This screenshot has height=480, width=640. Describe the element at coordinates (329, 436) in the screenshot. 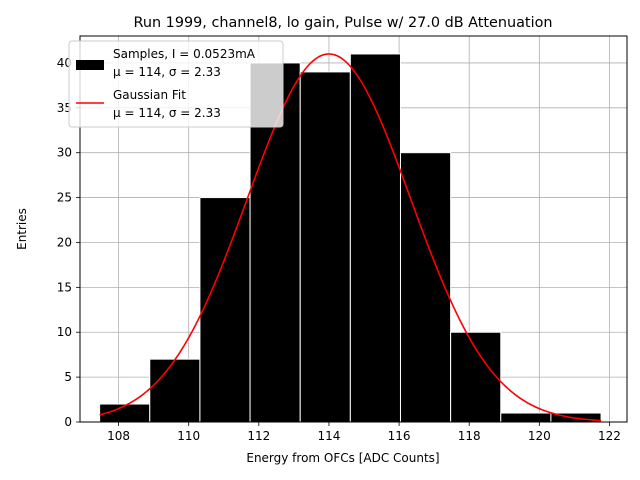

I see `x-tick-label: 114` at that location.